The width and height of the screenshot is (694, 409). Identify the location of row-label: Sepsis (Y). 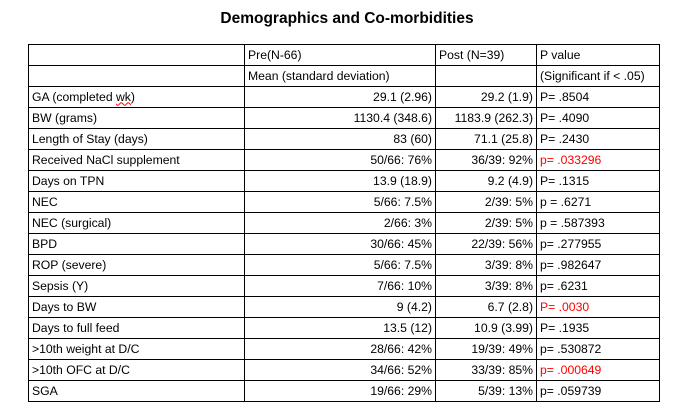
(136, 286).